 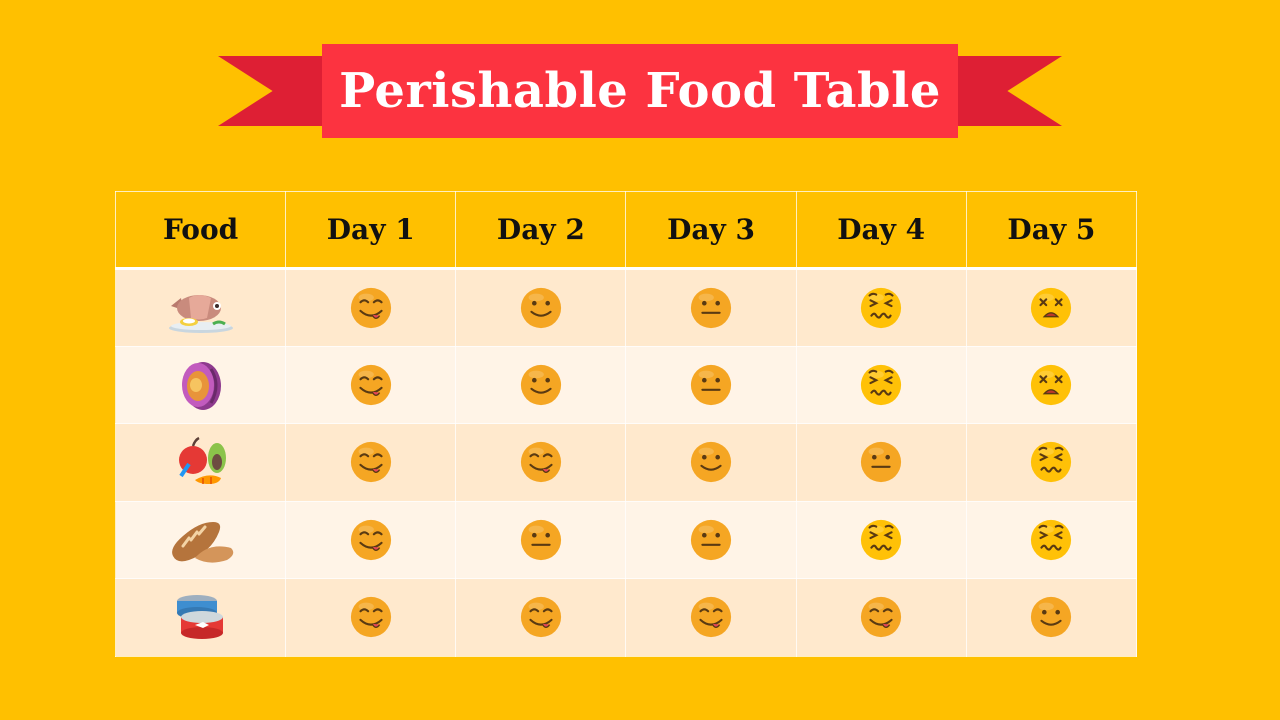 I want to click on page-title: Perishable Food Table, so click(x=640, y=91).